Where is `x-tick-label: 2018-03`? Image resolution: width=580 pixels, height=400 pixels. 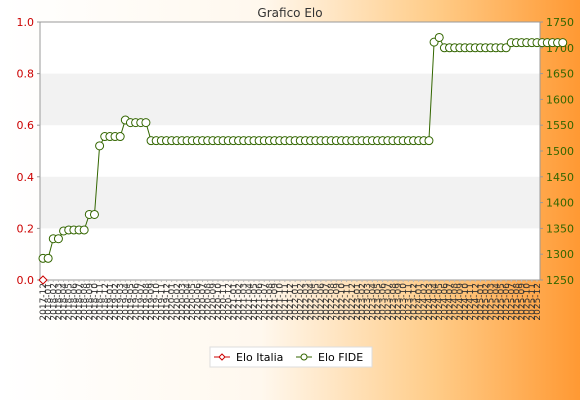 x-tick-label: 2018-03 is located at coordinates (59, 302).